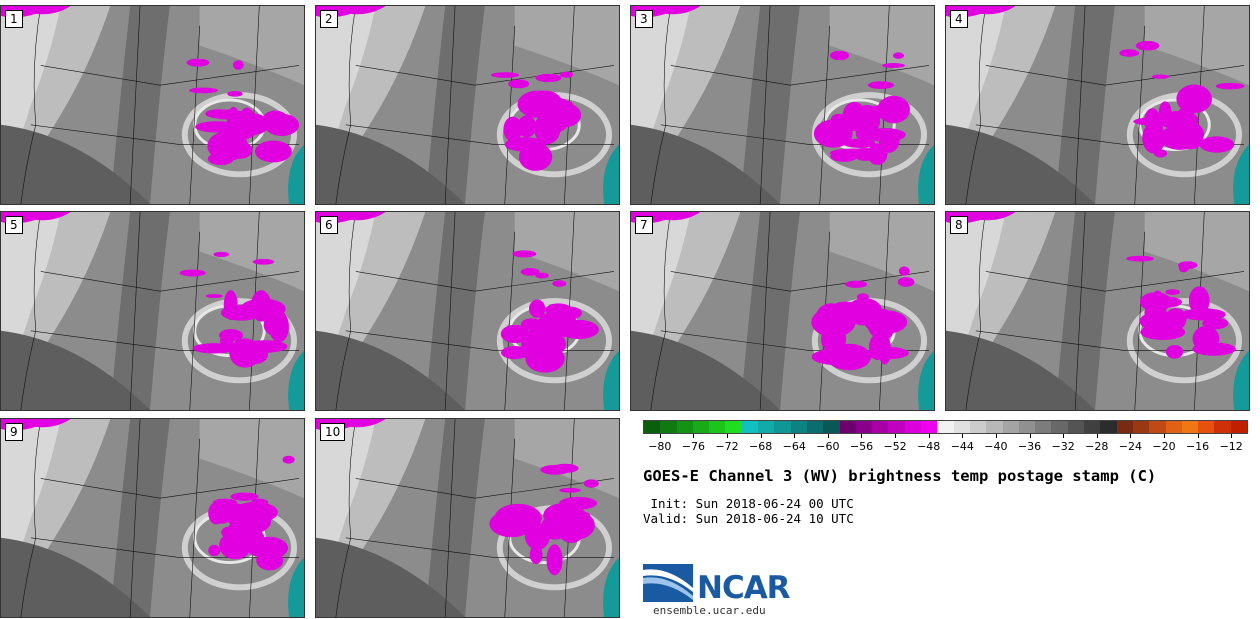 This screenshot has height=619, width=1260. Describe the element at coordinates (794, 446) in the screenshot. I see `colorbar-tick-label: −64` at that location.